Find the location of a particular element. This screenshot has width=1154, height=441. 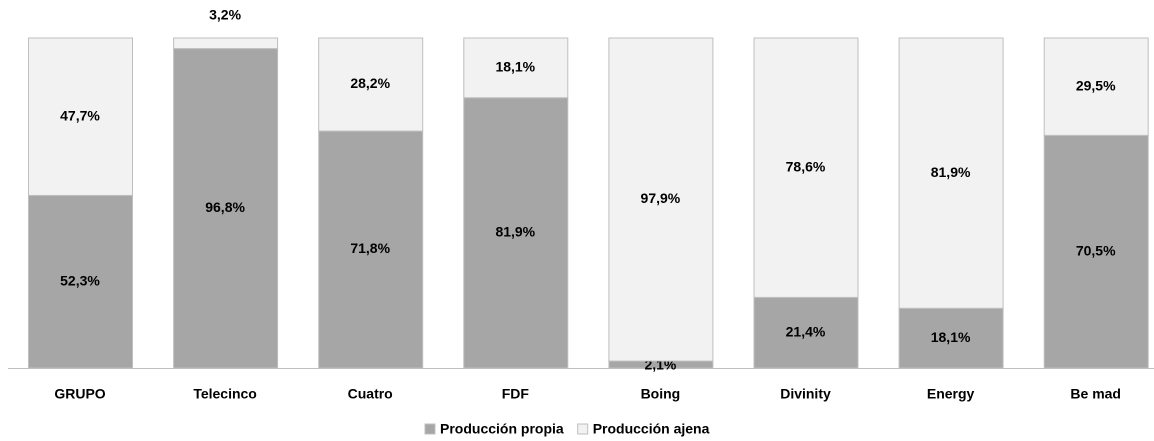

data-label: 78,6% is located at coordinates (806, 166).